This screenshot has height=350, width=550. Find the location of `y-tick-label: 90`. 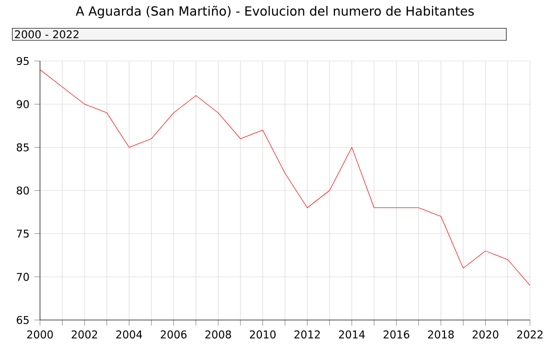

y-tick-label: 90 is located at coordinates (22, 104).